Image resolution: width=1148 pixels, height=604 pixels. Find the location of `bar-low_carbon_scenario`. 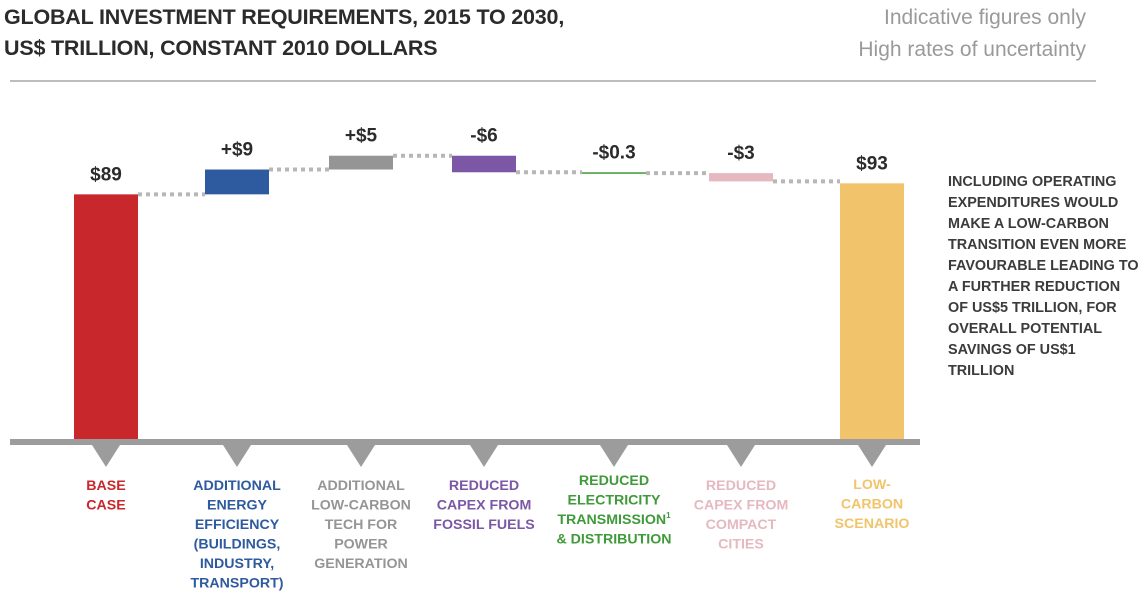

bar-low_carbon_scenario is located at coordinates (872, 311).